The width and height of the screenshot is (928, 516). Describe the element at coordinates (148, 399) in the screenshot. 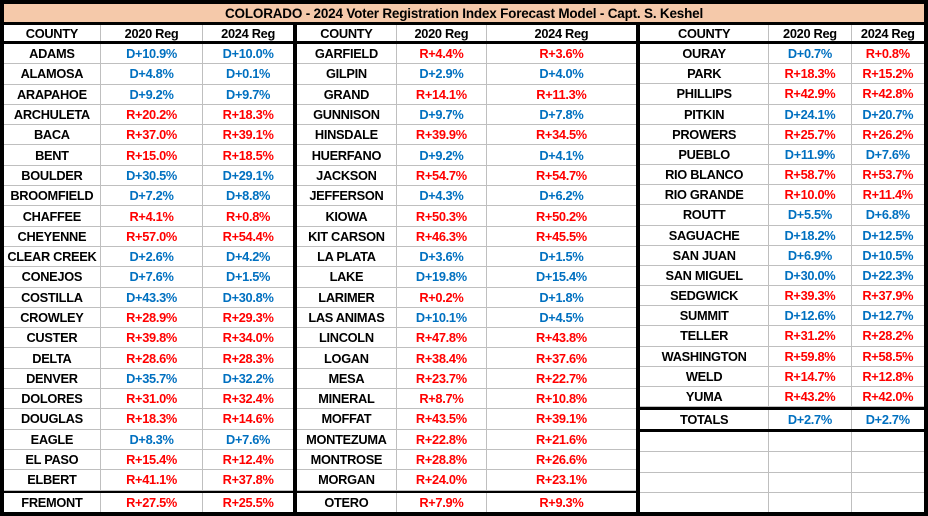

I see `table-row: DOLORES R+31.0% R+32.4%` at that location.